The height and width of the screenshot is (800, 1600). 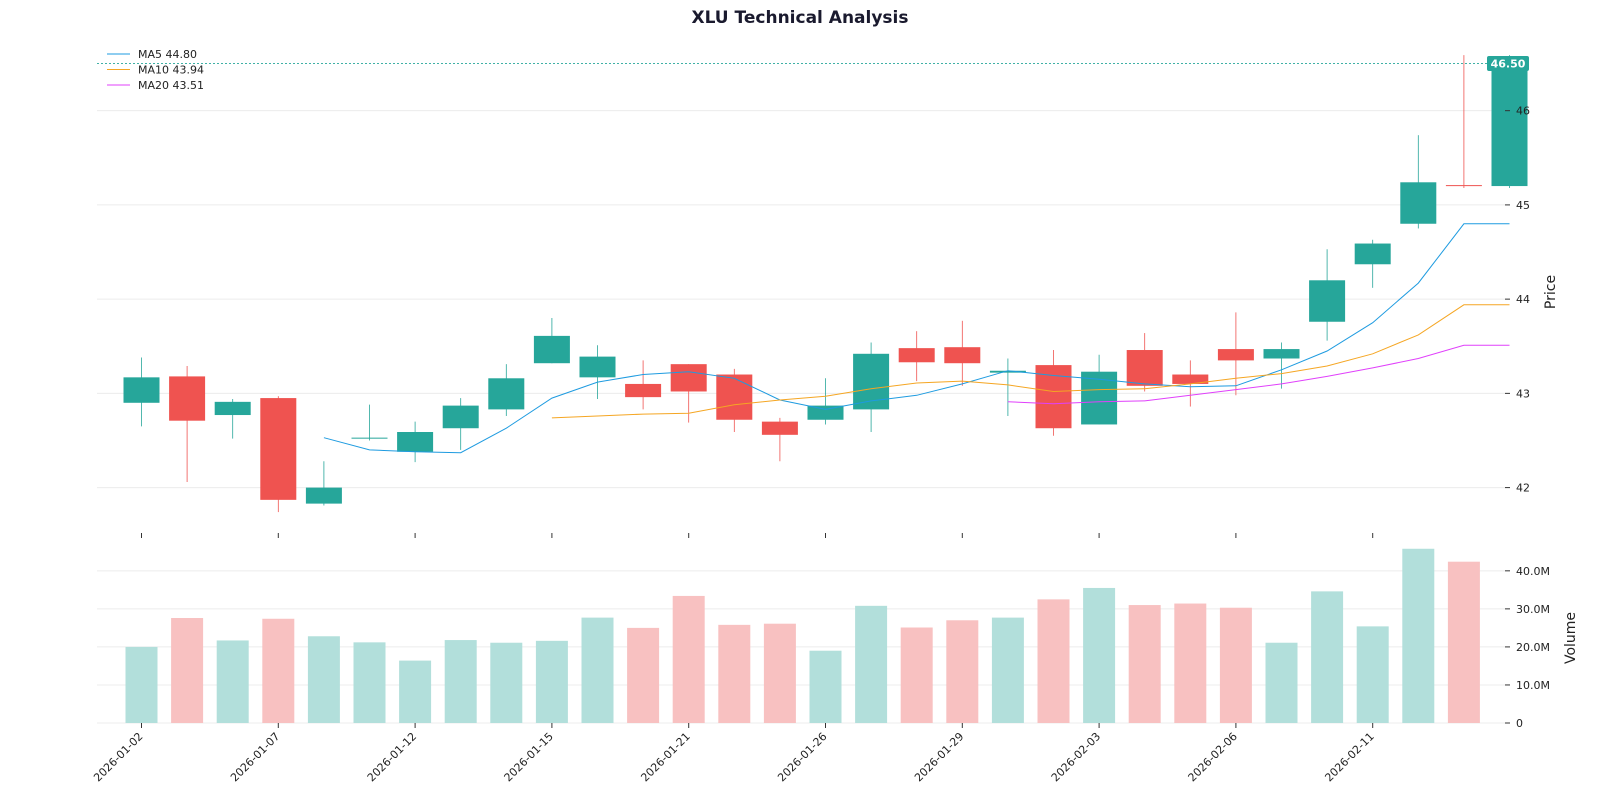 What do you see at coordinates (1349, 757) in the screenshot?
I see `date-tick-label: 2026-02-11` at bounding box center [1349, 757].